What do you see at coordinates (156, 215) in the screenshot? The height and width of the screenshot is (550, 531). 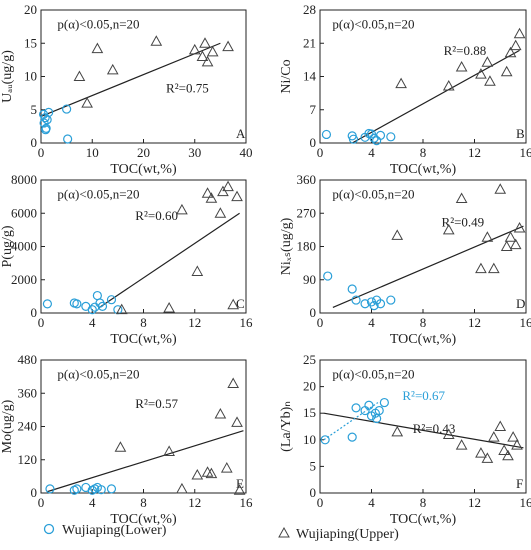 I see `r-squared-label: R²=0.60` at bounding box center [156, 215].